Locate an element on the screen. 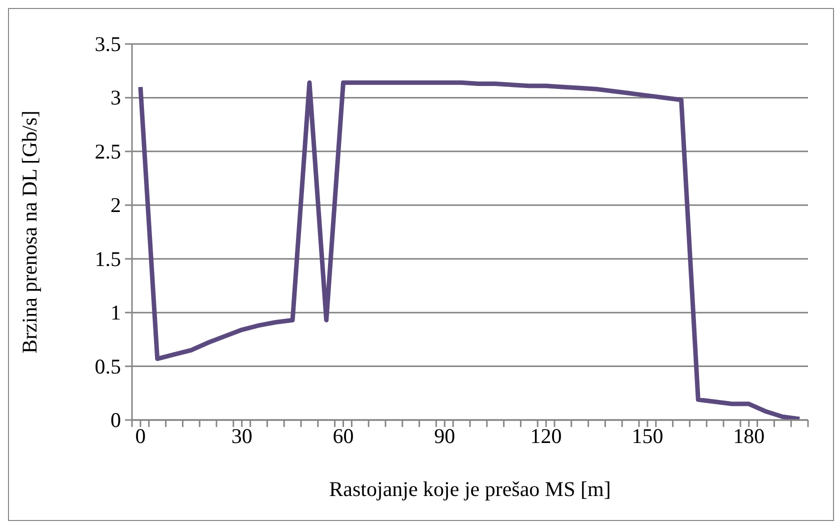  y-tick-label: 2.5 is located at coordinates (107, 151).